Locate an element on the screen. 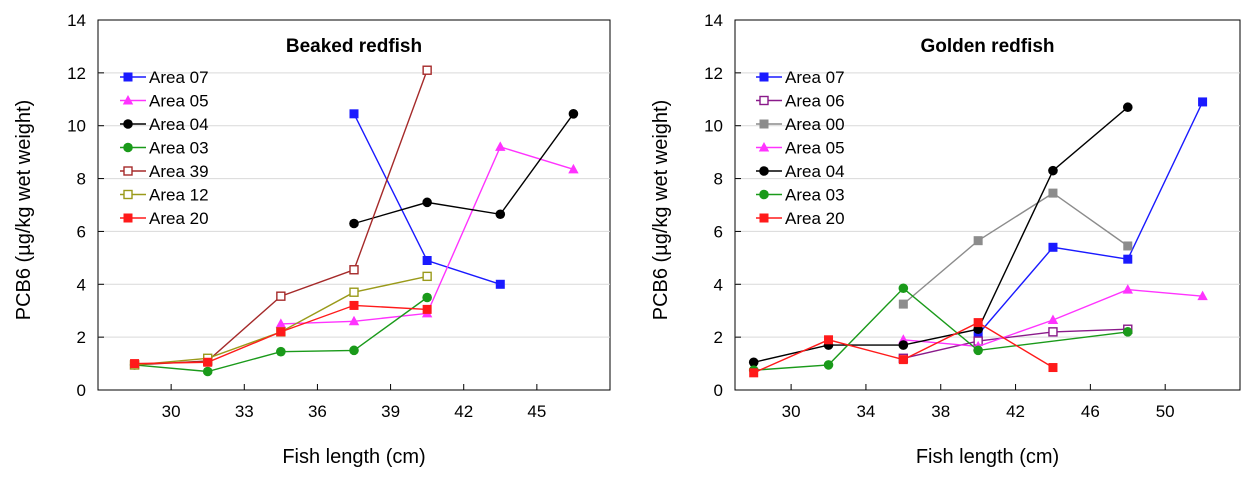 This screenshot has height=478, width=1253. legend-item: Area 03 is located at coordinates (164, 148).